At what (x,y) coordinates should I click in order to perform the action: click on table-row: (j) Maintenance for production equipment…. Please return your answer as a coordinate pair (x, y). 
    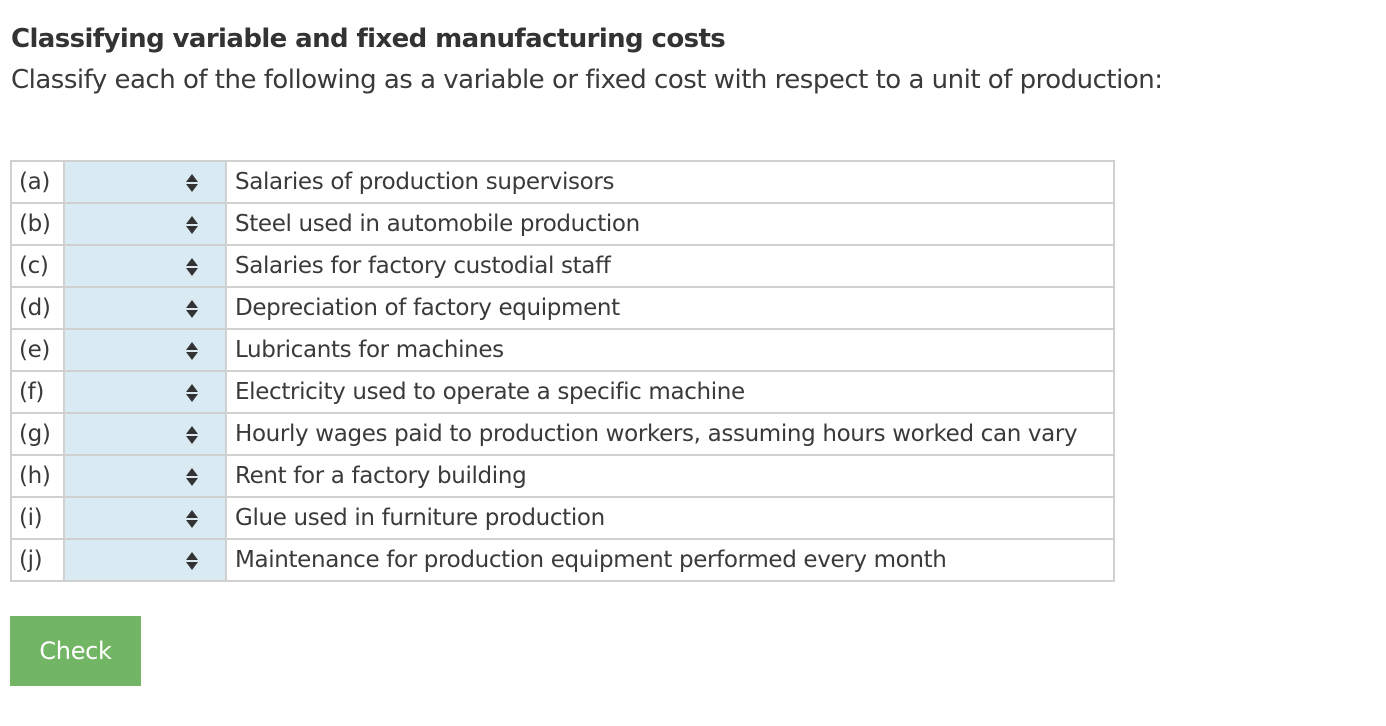
    Looking at the image, I should click on (562, 560).